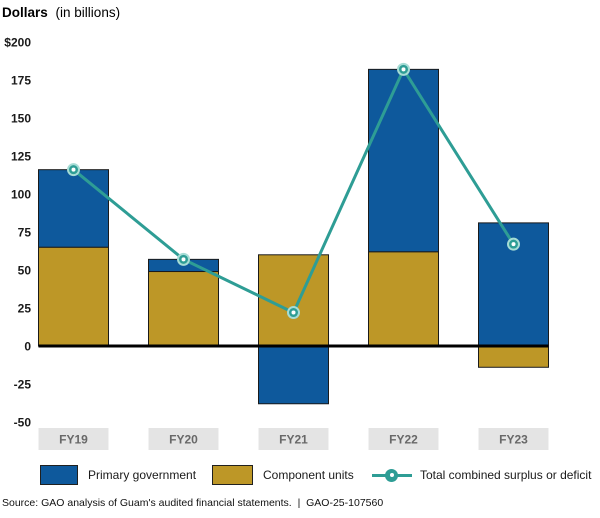 The image size is (600, 518). What do you see at coordinates (23, 423) in the screenshot?
I see `y-axis-tick-label--50: -50` at bounding box center [23, 423].